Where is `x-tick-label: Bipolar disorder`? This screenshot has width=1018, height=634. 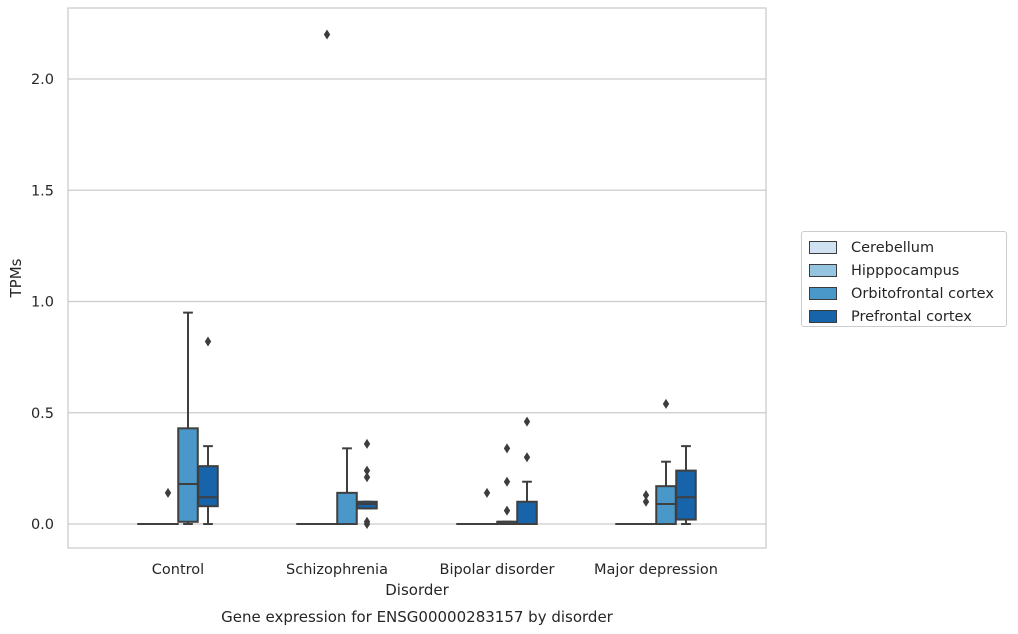
x-tick-label: Bipolar disorder is located at coordinates (497, 570).